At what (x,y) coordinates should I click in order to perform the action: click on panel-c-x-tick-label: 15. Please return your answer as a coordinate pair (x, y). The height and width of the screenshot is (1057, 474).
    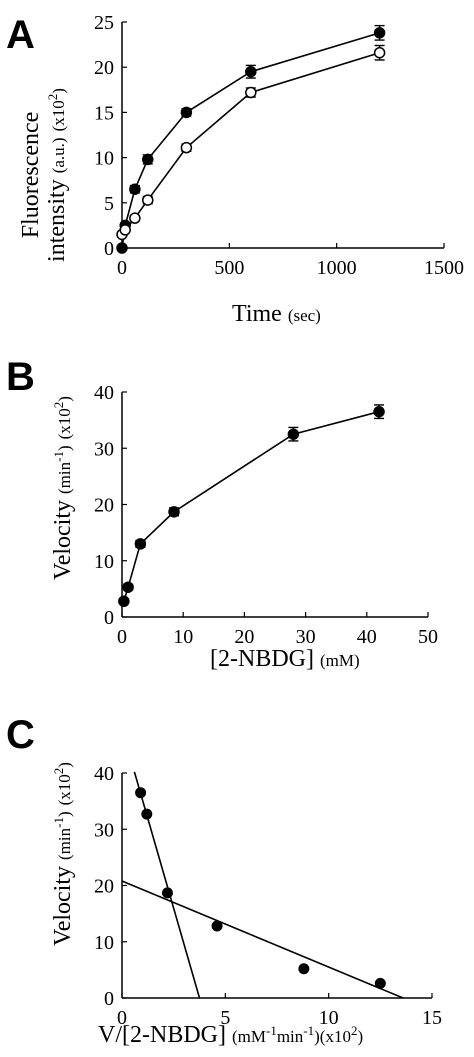
    Looking at the image, I should click on (432, 1018).